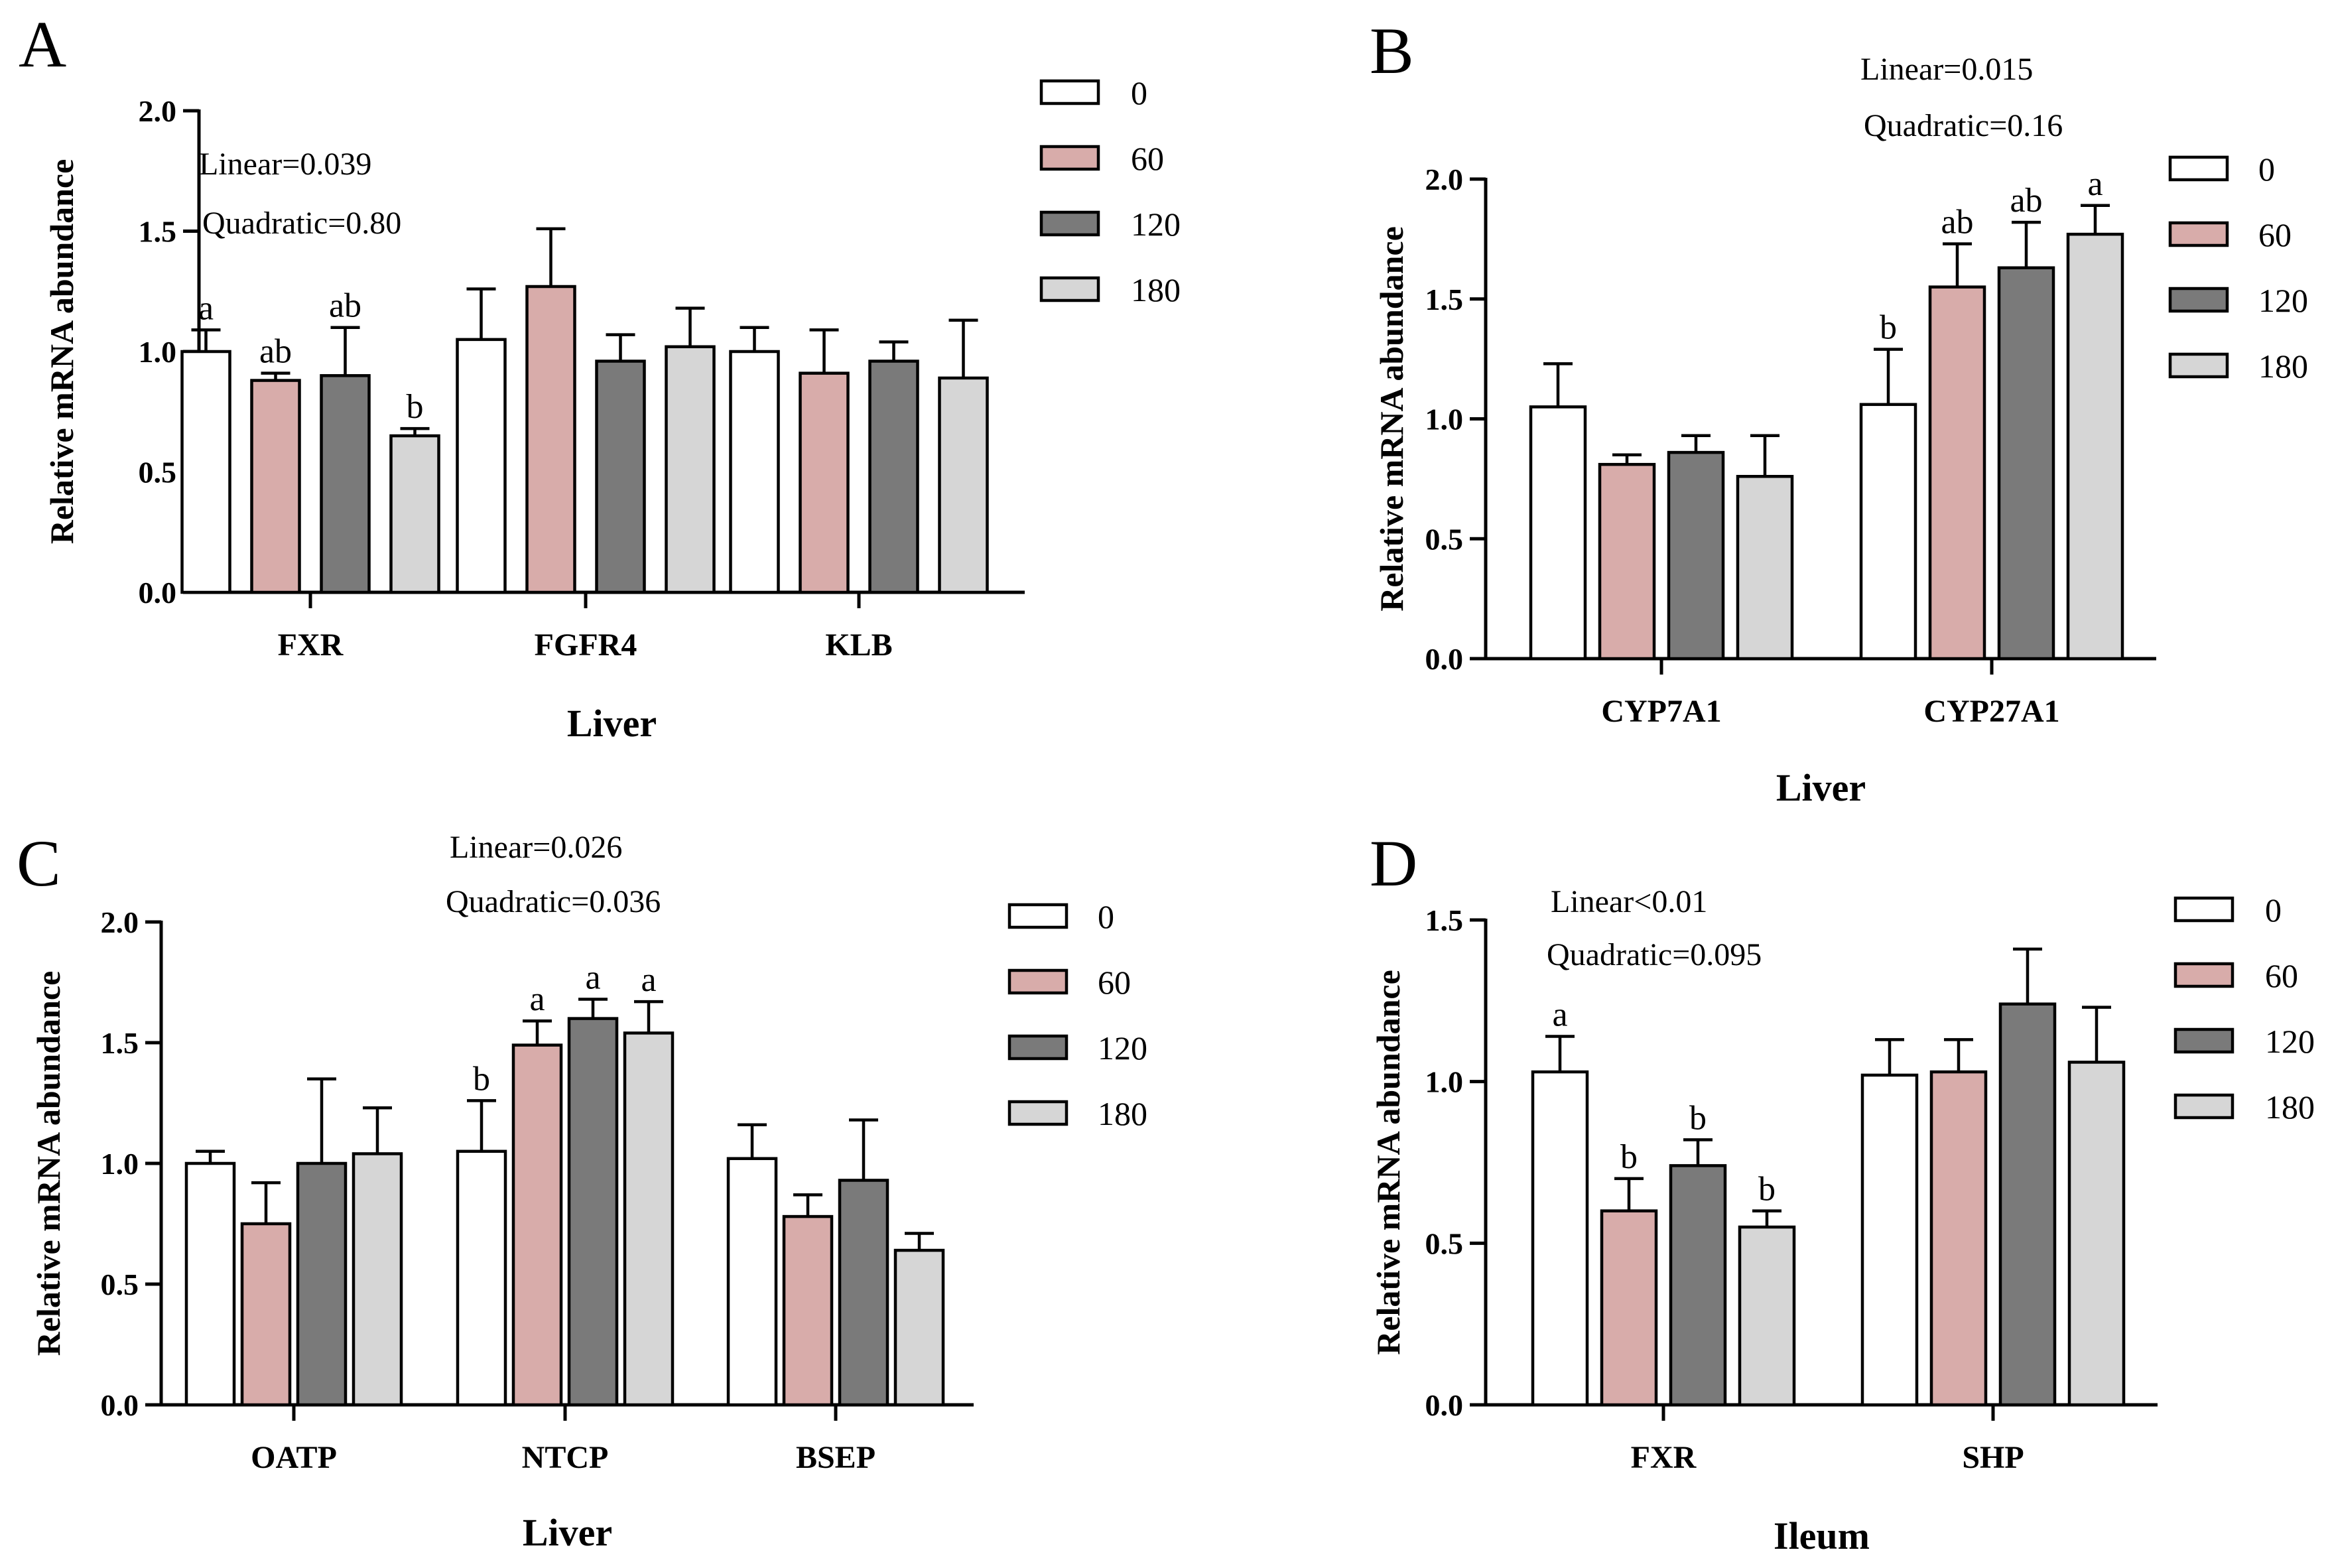 This screenshot has height=1568, width=2330. What do you see at coordinates (1110, 191) in the screenshot?
I see `panel-a-legend: 0 60 120 180` at bounding box center [1110, 191].